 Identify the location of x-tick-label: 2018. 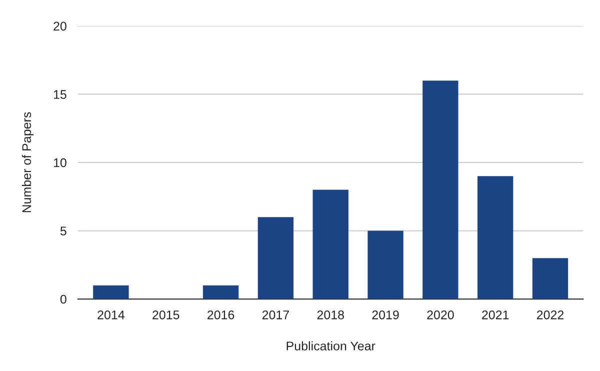
(330, 315).